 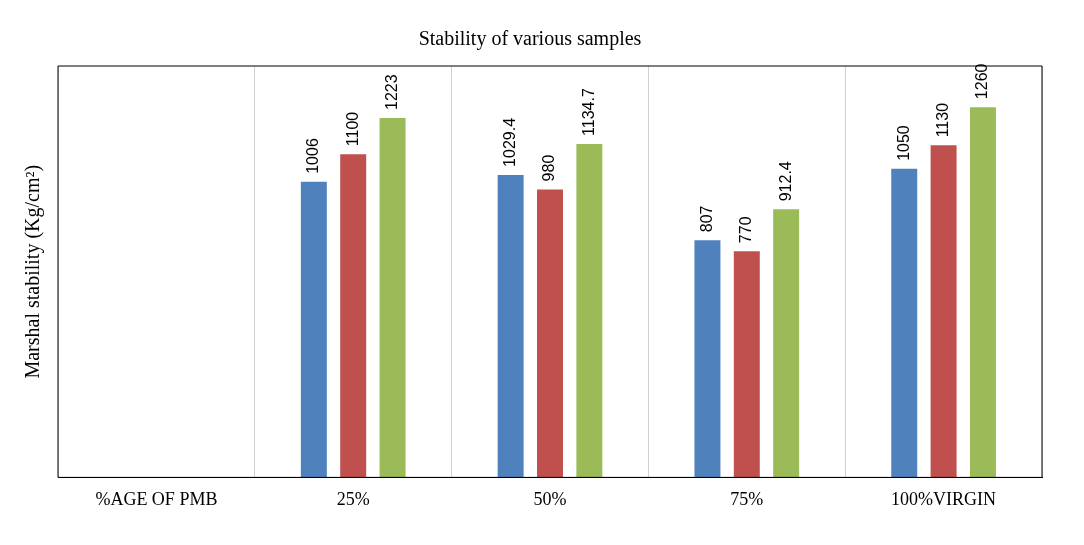 What do you see at coordinates (706, 219) in the screenshot?
I see `data-label: 807` at bounding box center [706, 219].